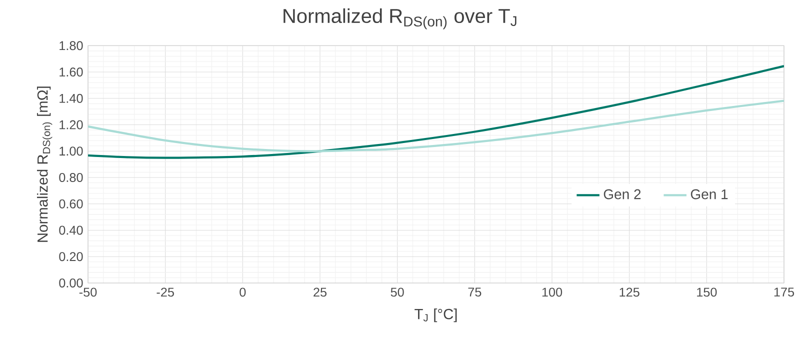 This screenshot has width=800, height=349. Describe the element at coordinates (552, 292) in the screenshot. I see `x-tick-label: 100` at that location.